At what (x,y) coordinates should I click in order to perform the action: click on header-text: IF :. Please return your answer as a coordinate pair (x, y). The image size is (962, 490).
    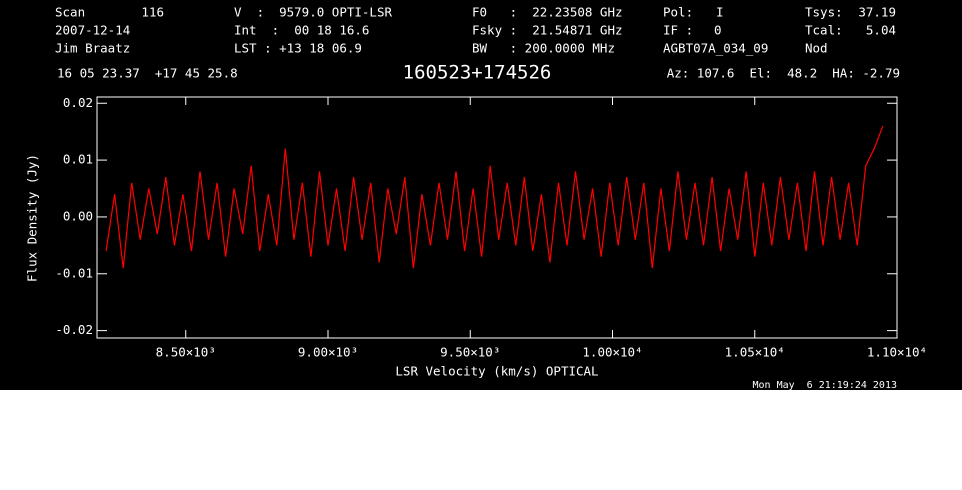
    Looking at the image, I should click on (678, 30).